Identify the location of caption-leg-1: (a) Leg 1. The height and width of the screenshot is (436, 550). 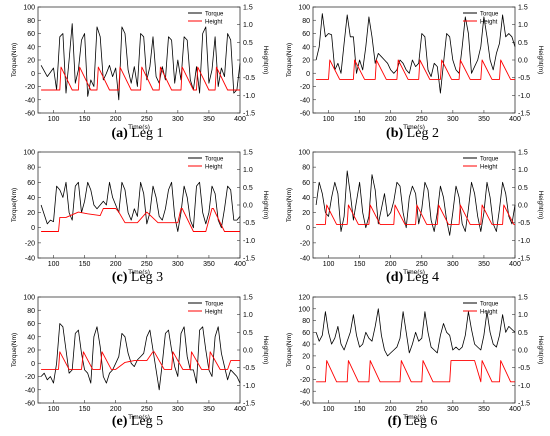
(137, 134).